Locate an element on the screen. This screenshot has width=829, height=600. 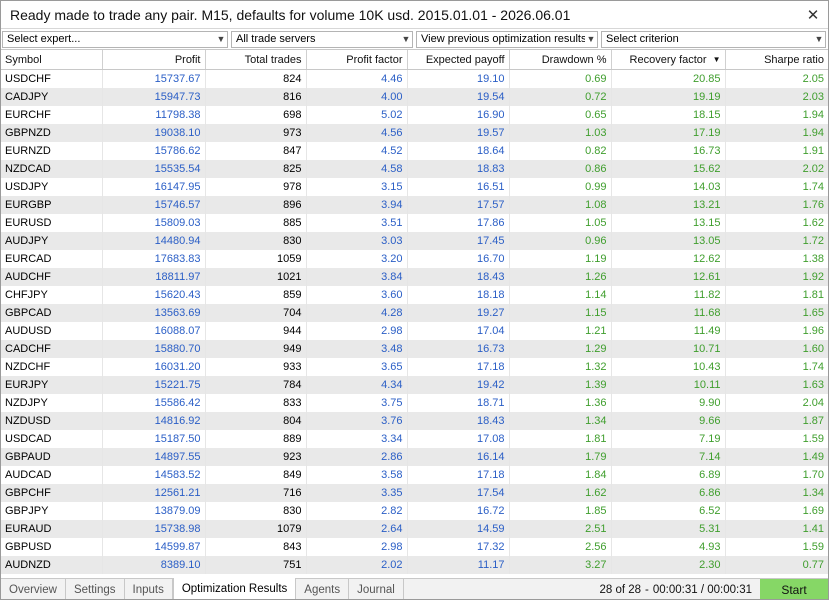
table-cell: 10.43 is located at coordinates (668, 367).